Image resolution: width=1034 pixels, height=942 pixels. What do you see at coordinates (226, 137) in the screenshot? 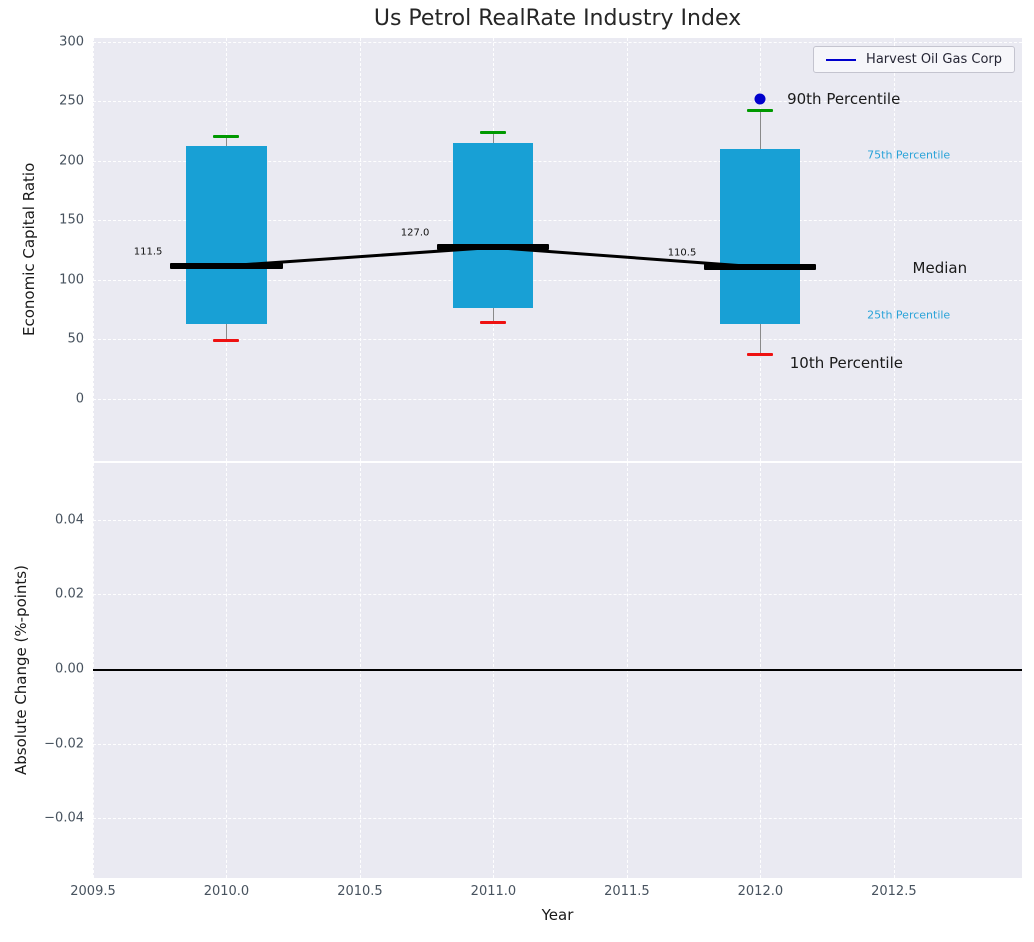
I see `whisker-cap-high-2010` at bounding box center [226, 137].